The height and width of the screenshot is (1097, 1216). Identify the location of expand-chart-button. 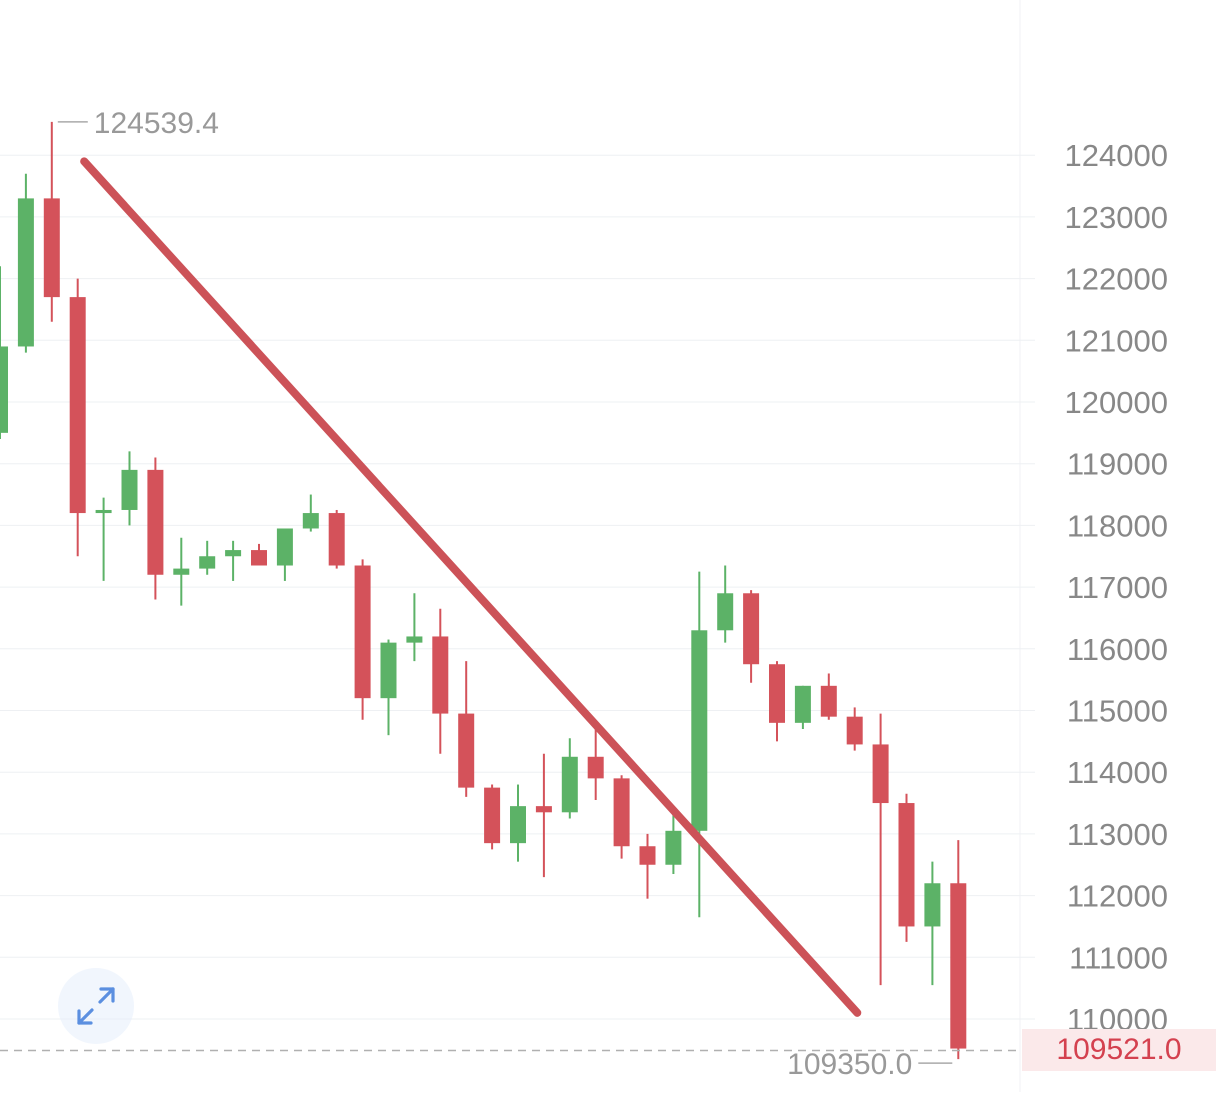
(96, 1006).